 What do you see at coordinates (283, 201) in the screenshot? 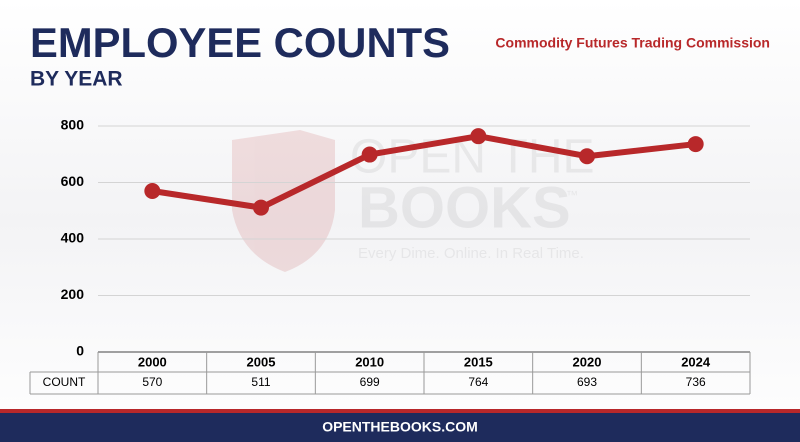
I see `watermark-shield` at bounding box center [283, 201].